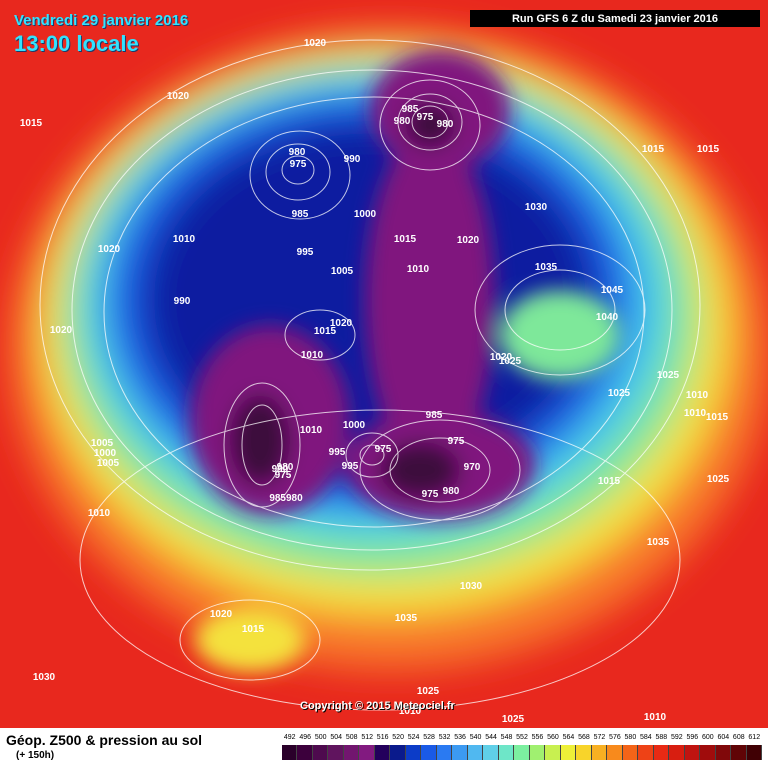 This screenshot has width=768, height=768. I want to click on pressure-label: 980, so click(402, 121).